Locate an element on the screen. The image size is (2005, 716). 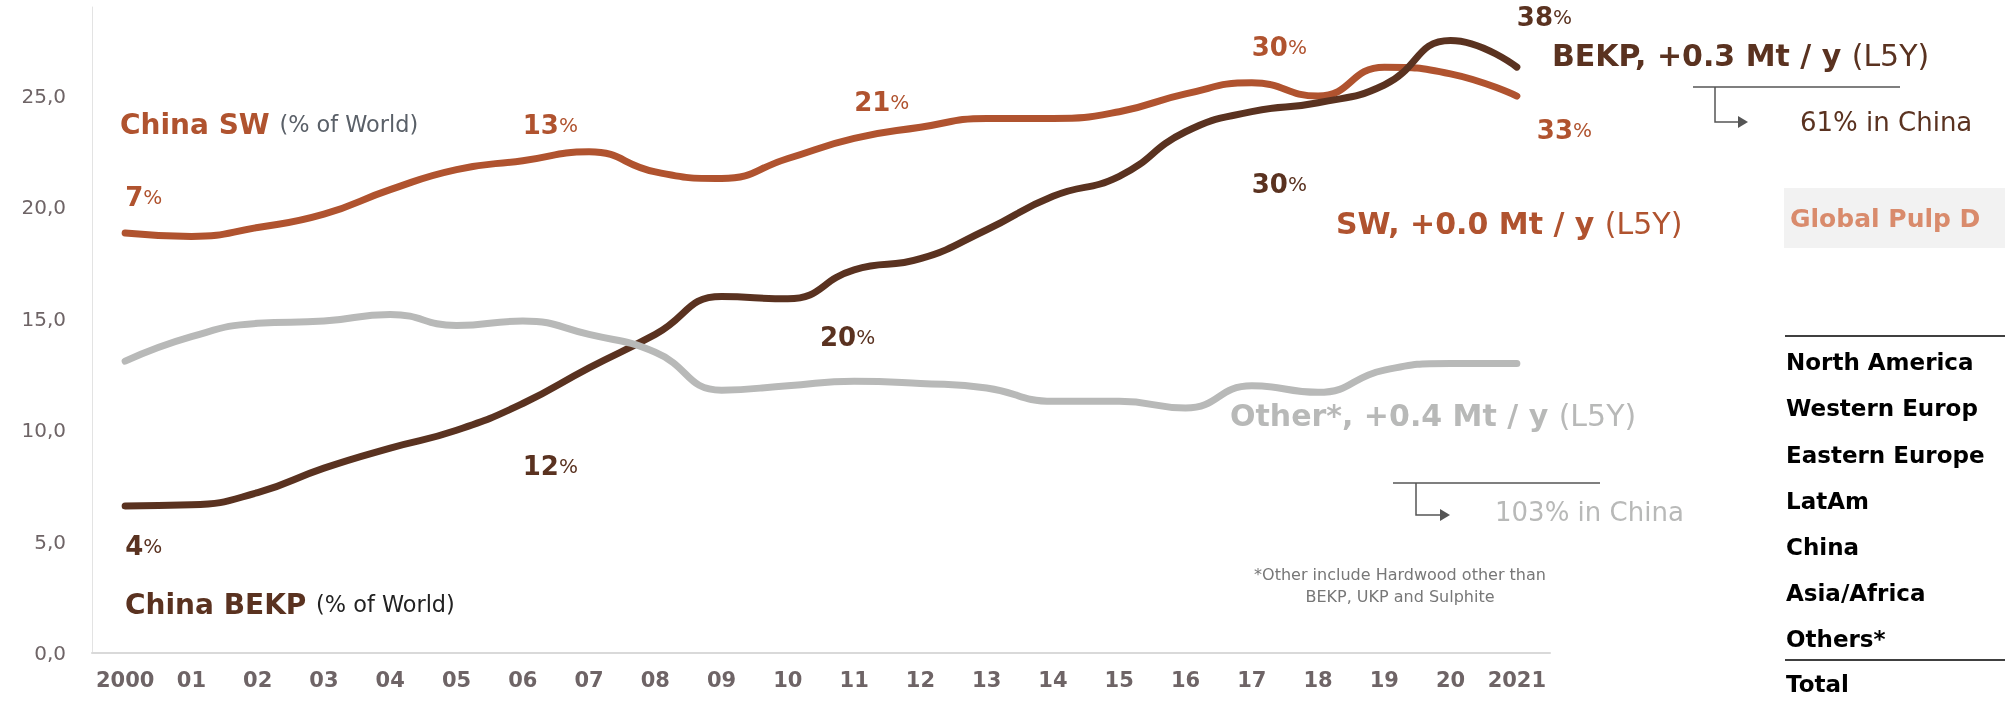
x-tick-label: 06 is located at coordinates (523, 679).